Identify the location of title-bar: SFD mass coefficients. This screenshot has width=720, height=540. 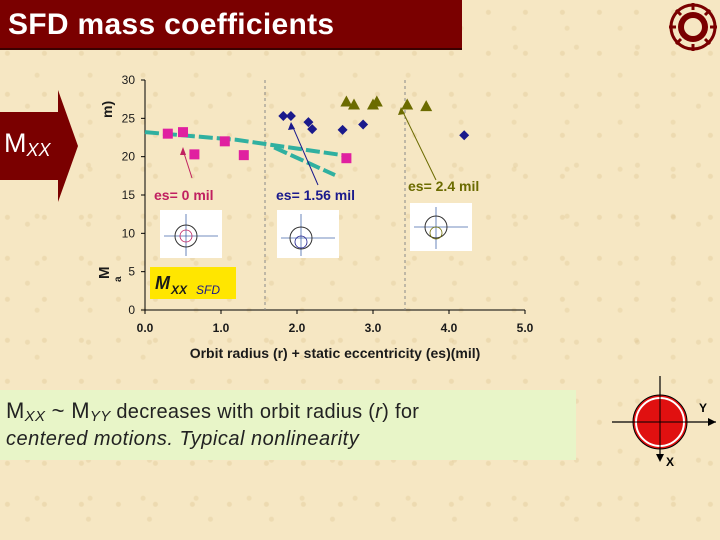
(231, 25).